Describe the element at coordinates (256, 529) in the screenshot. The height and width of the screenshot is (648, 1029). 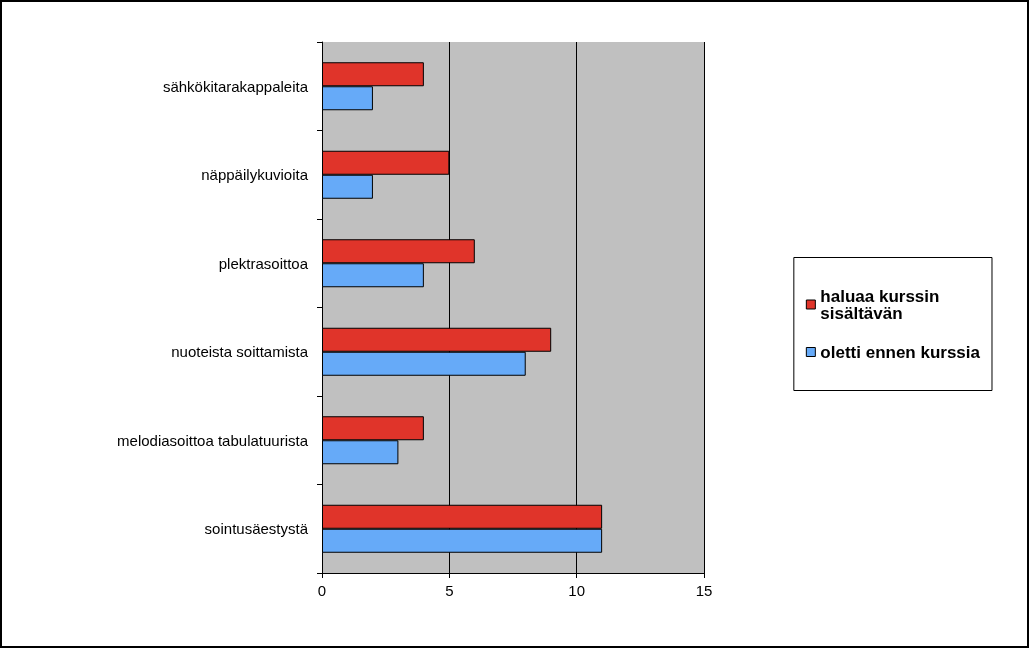
I see `y-tick-label: sointusäestystä` at that location.